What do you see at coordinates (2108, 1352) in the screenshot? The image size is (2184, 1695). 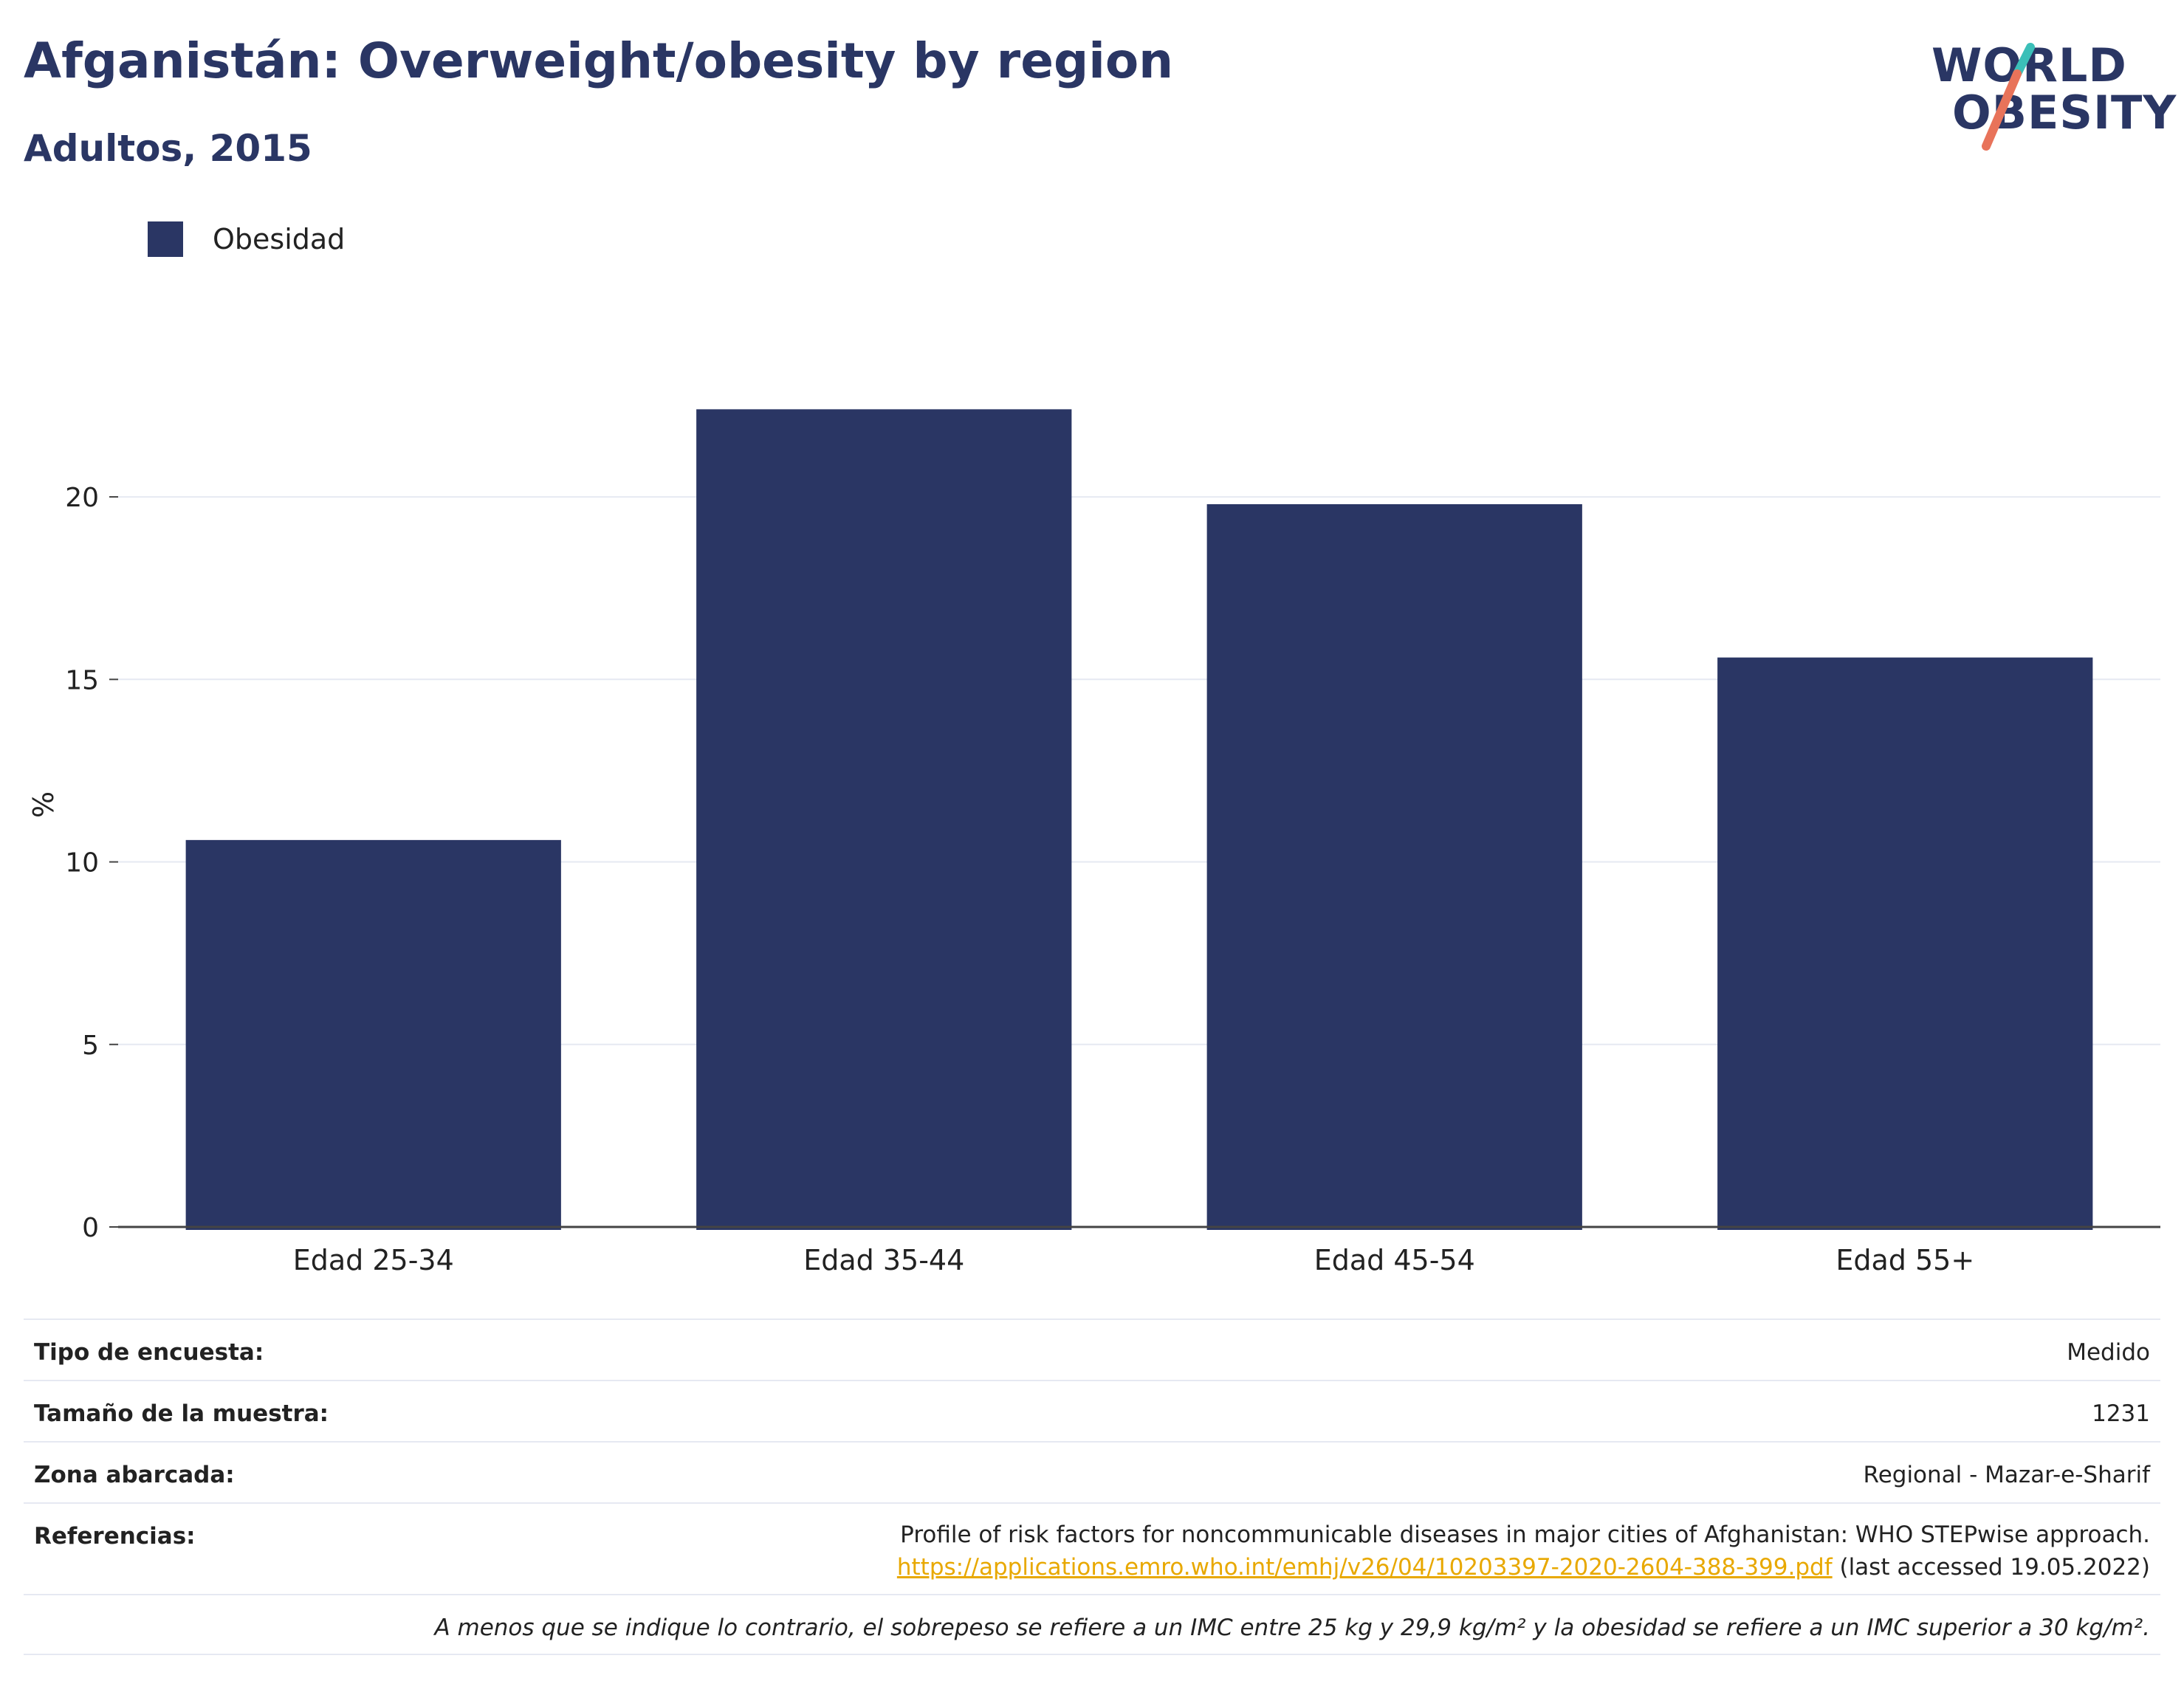 I see `survey-type-value: Medido` at bounding box center [2108, 1352].